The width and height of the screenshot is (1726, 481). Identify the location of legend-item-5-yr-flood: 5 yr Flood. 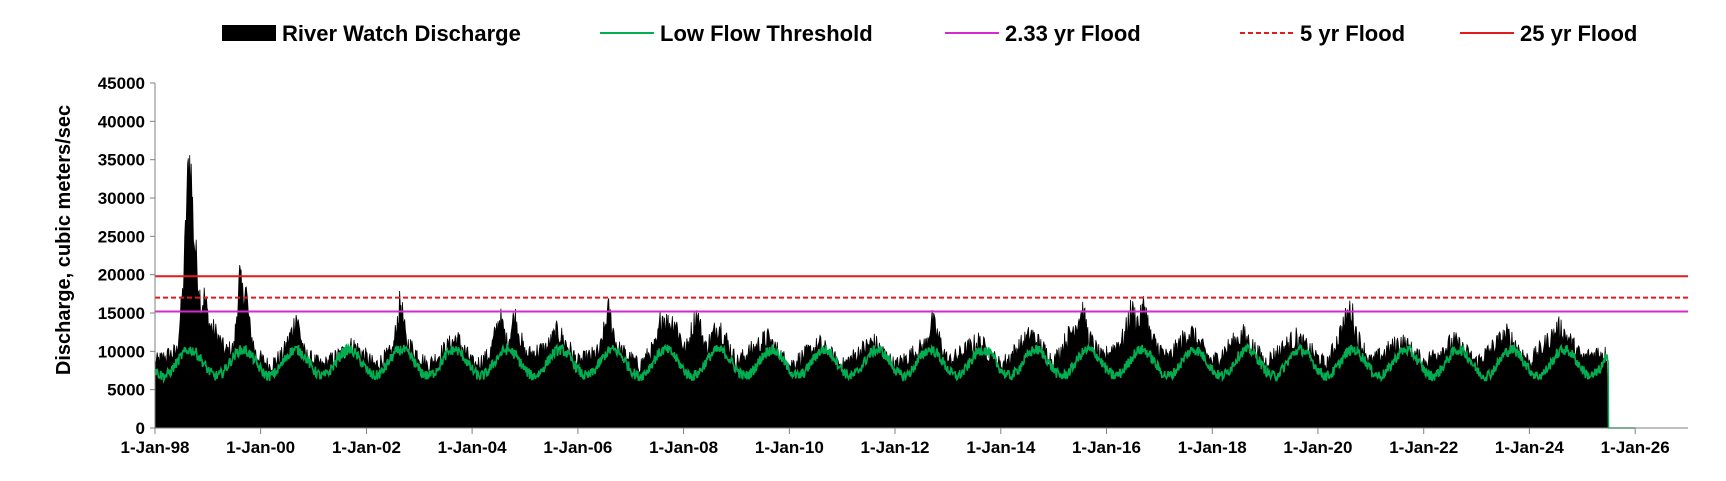
(1322, 33).